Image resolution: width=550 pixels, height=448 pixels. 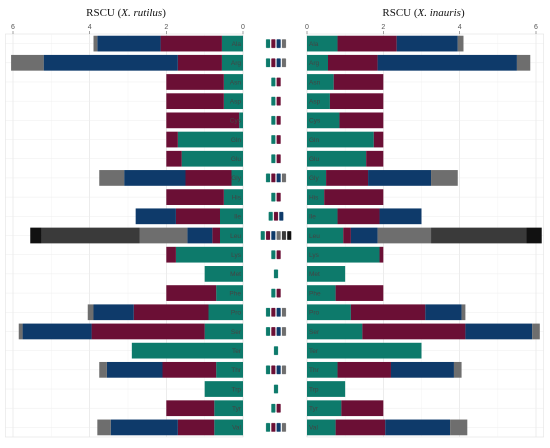 I want to click on left-aa-label: Ile, so click(x=237, y=217).